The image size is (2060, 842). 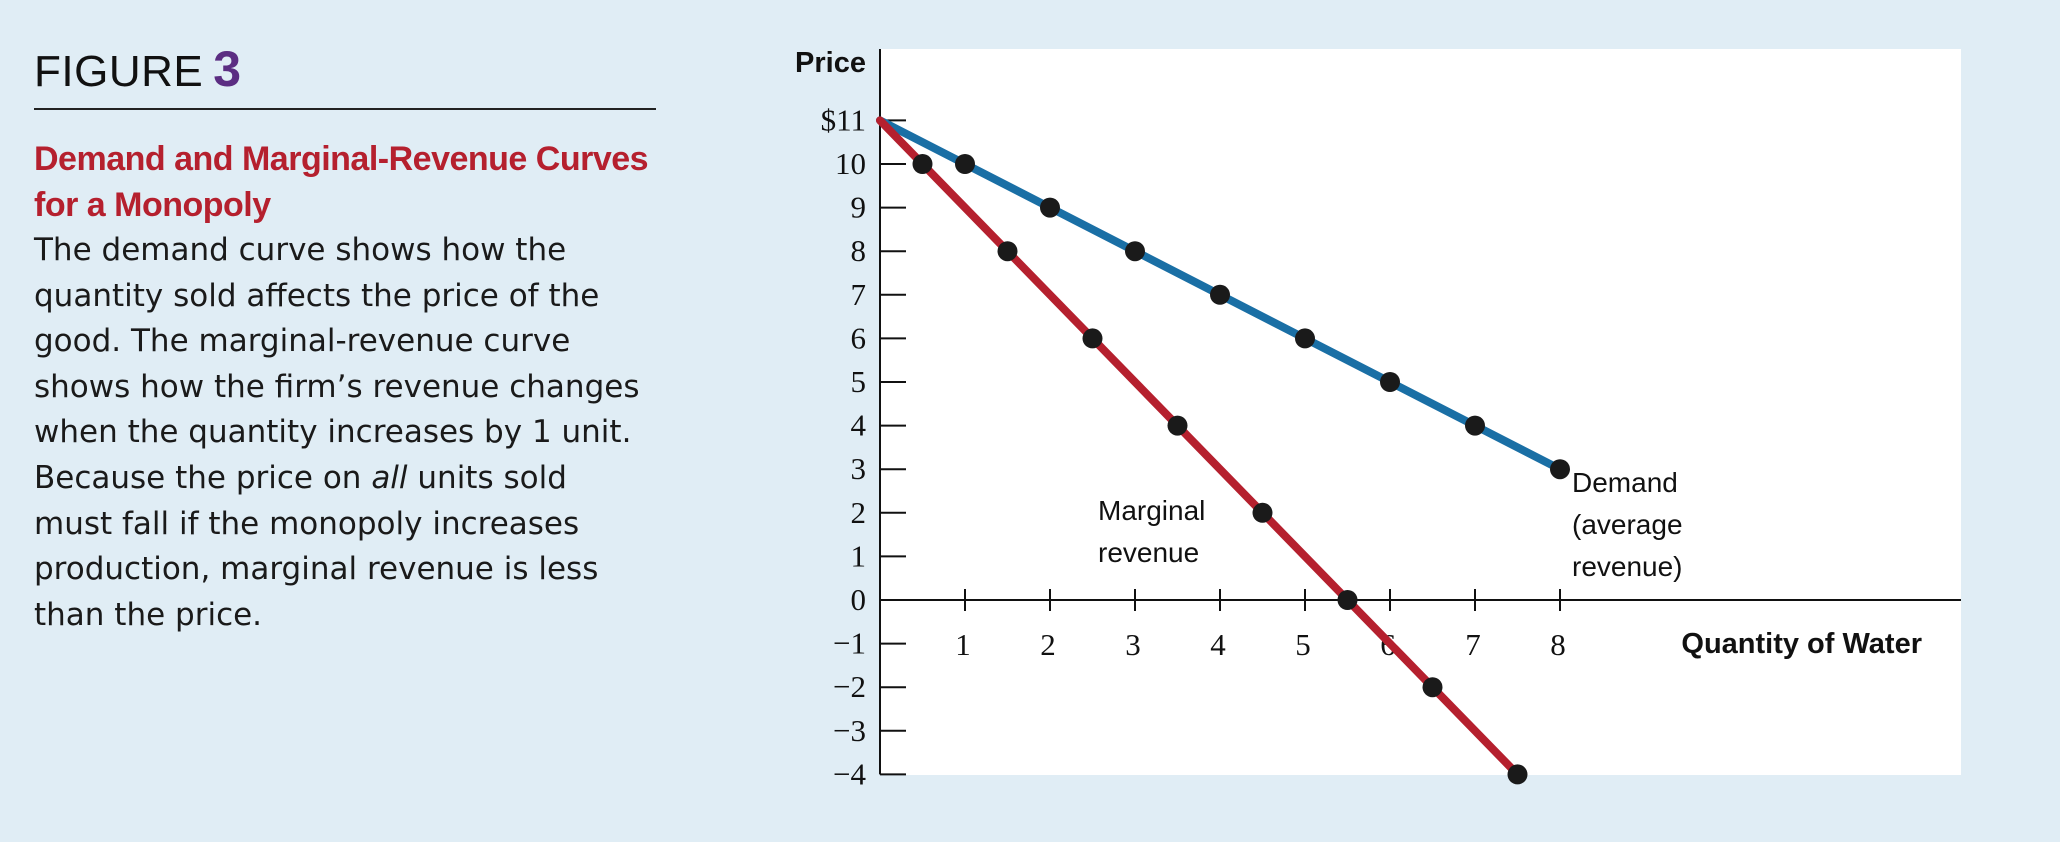 I want to click on chart-labels: Demand (average revenue) Marginal revenue, so click(x=1390, y=524).